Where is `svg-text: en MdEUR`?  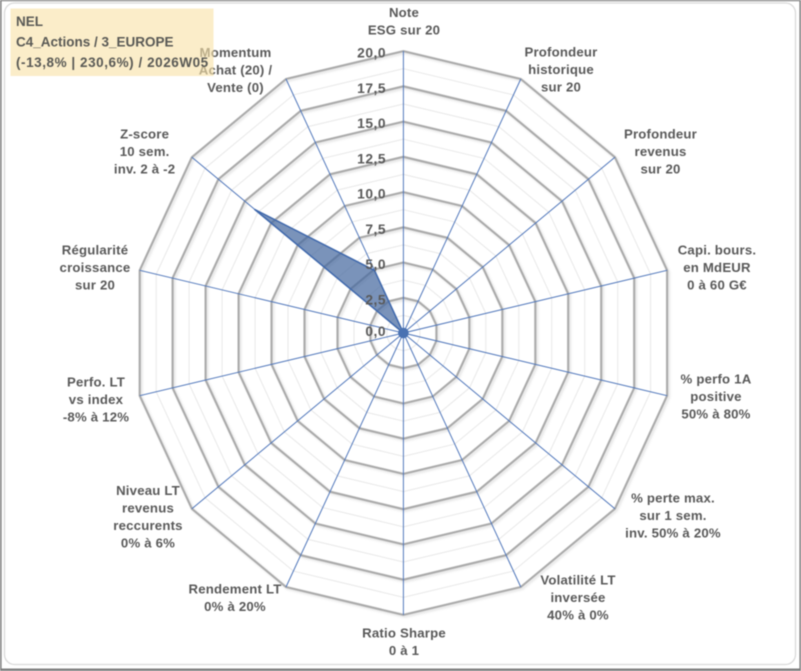 svg-text: en MdEUR is located at coordinates (717, 267).